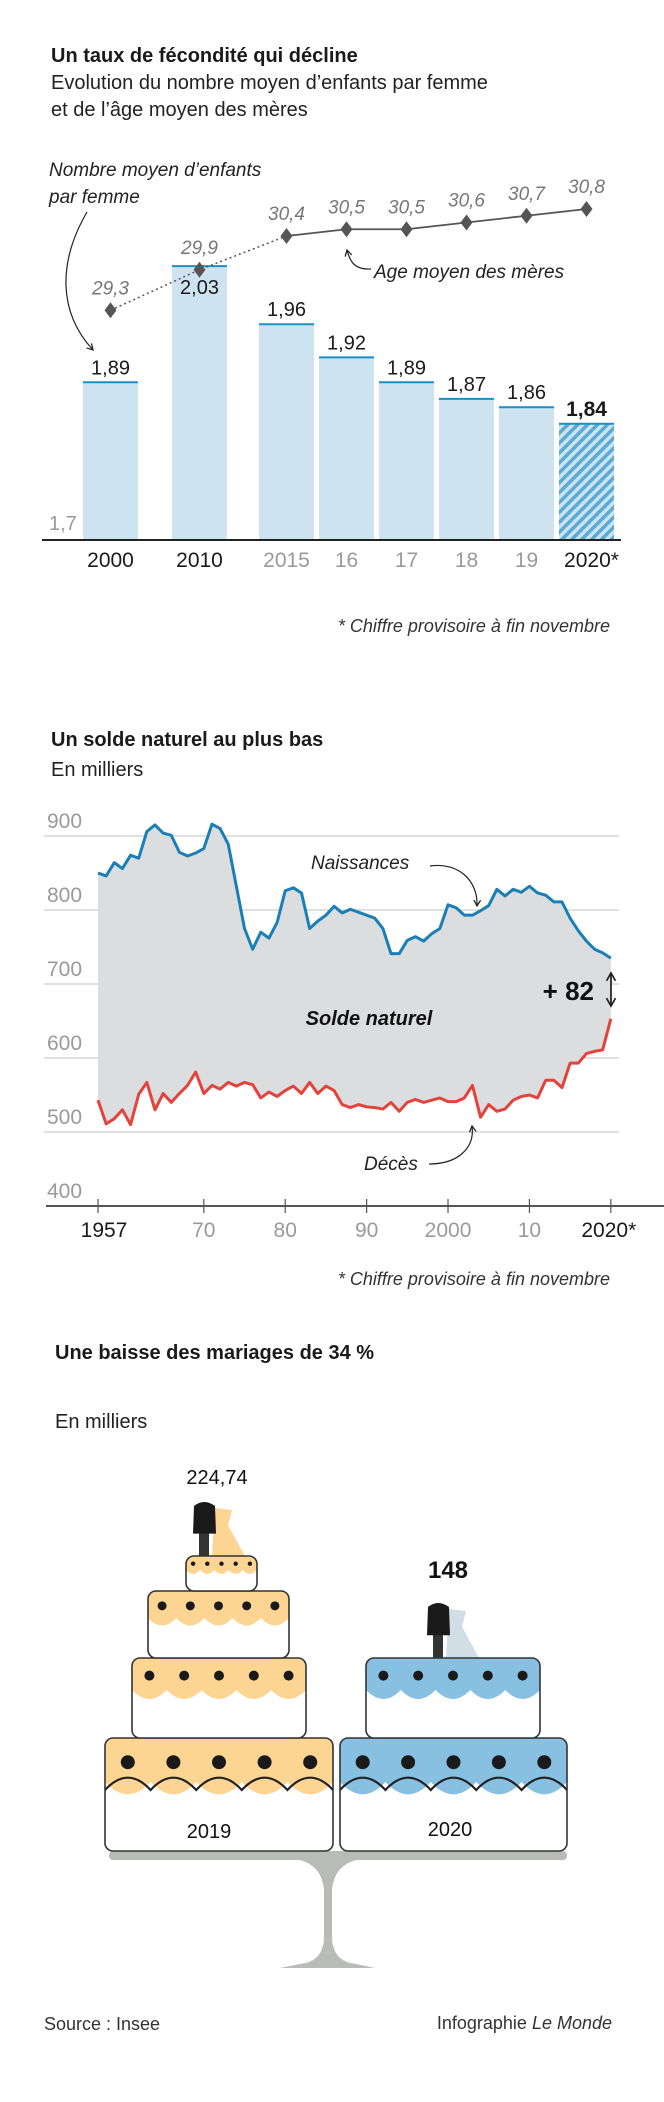 The height and width of the screenshot is (2102, 664). Describe the element at coordinates (219, 1529) in the screenshot. I see `couple-2019-icon` at that location.